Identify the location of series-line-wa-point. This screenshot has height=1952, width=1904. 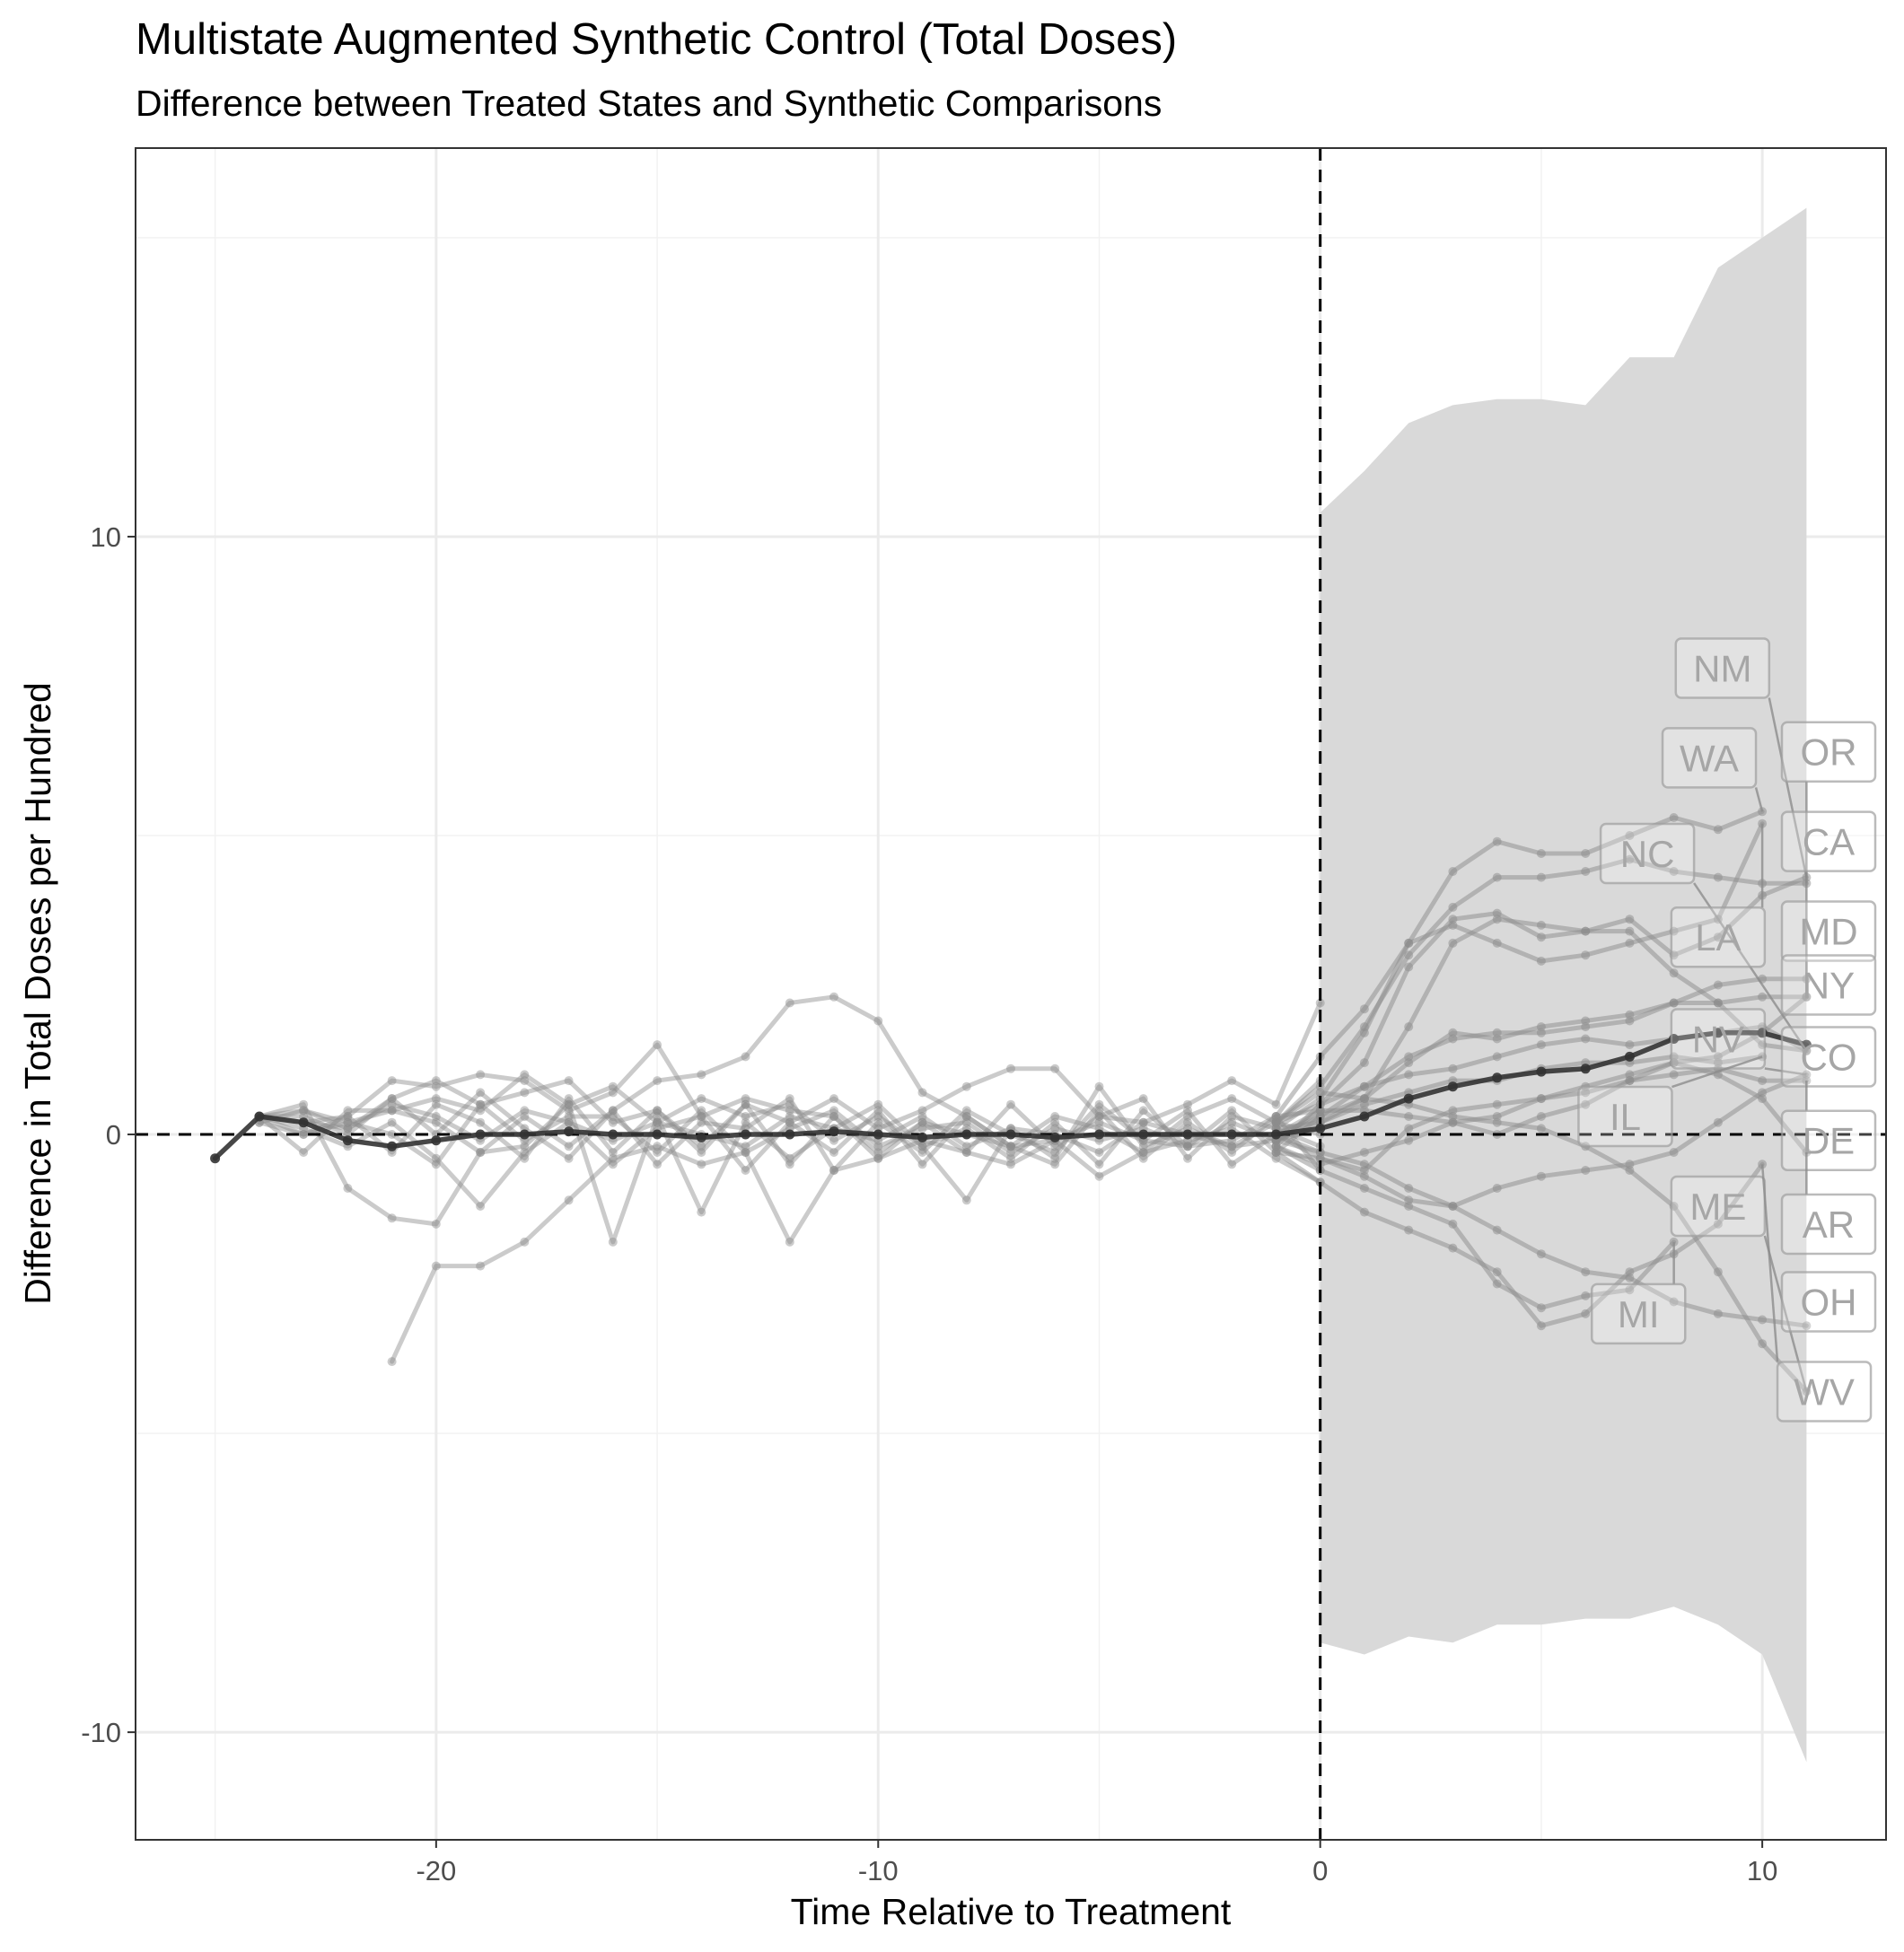
(1630, 835).